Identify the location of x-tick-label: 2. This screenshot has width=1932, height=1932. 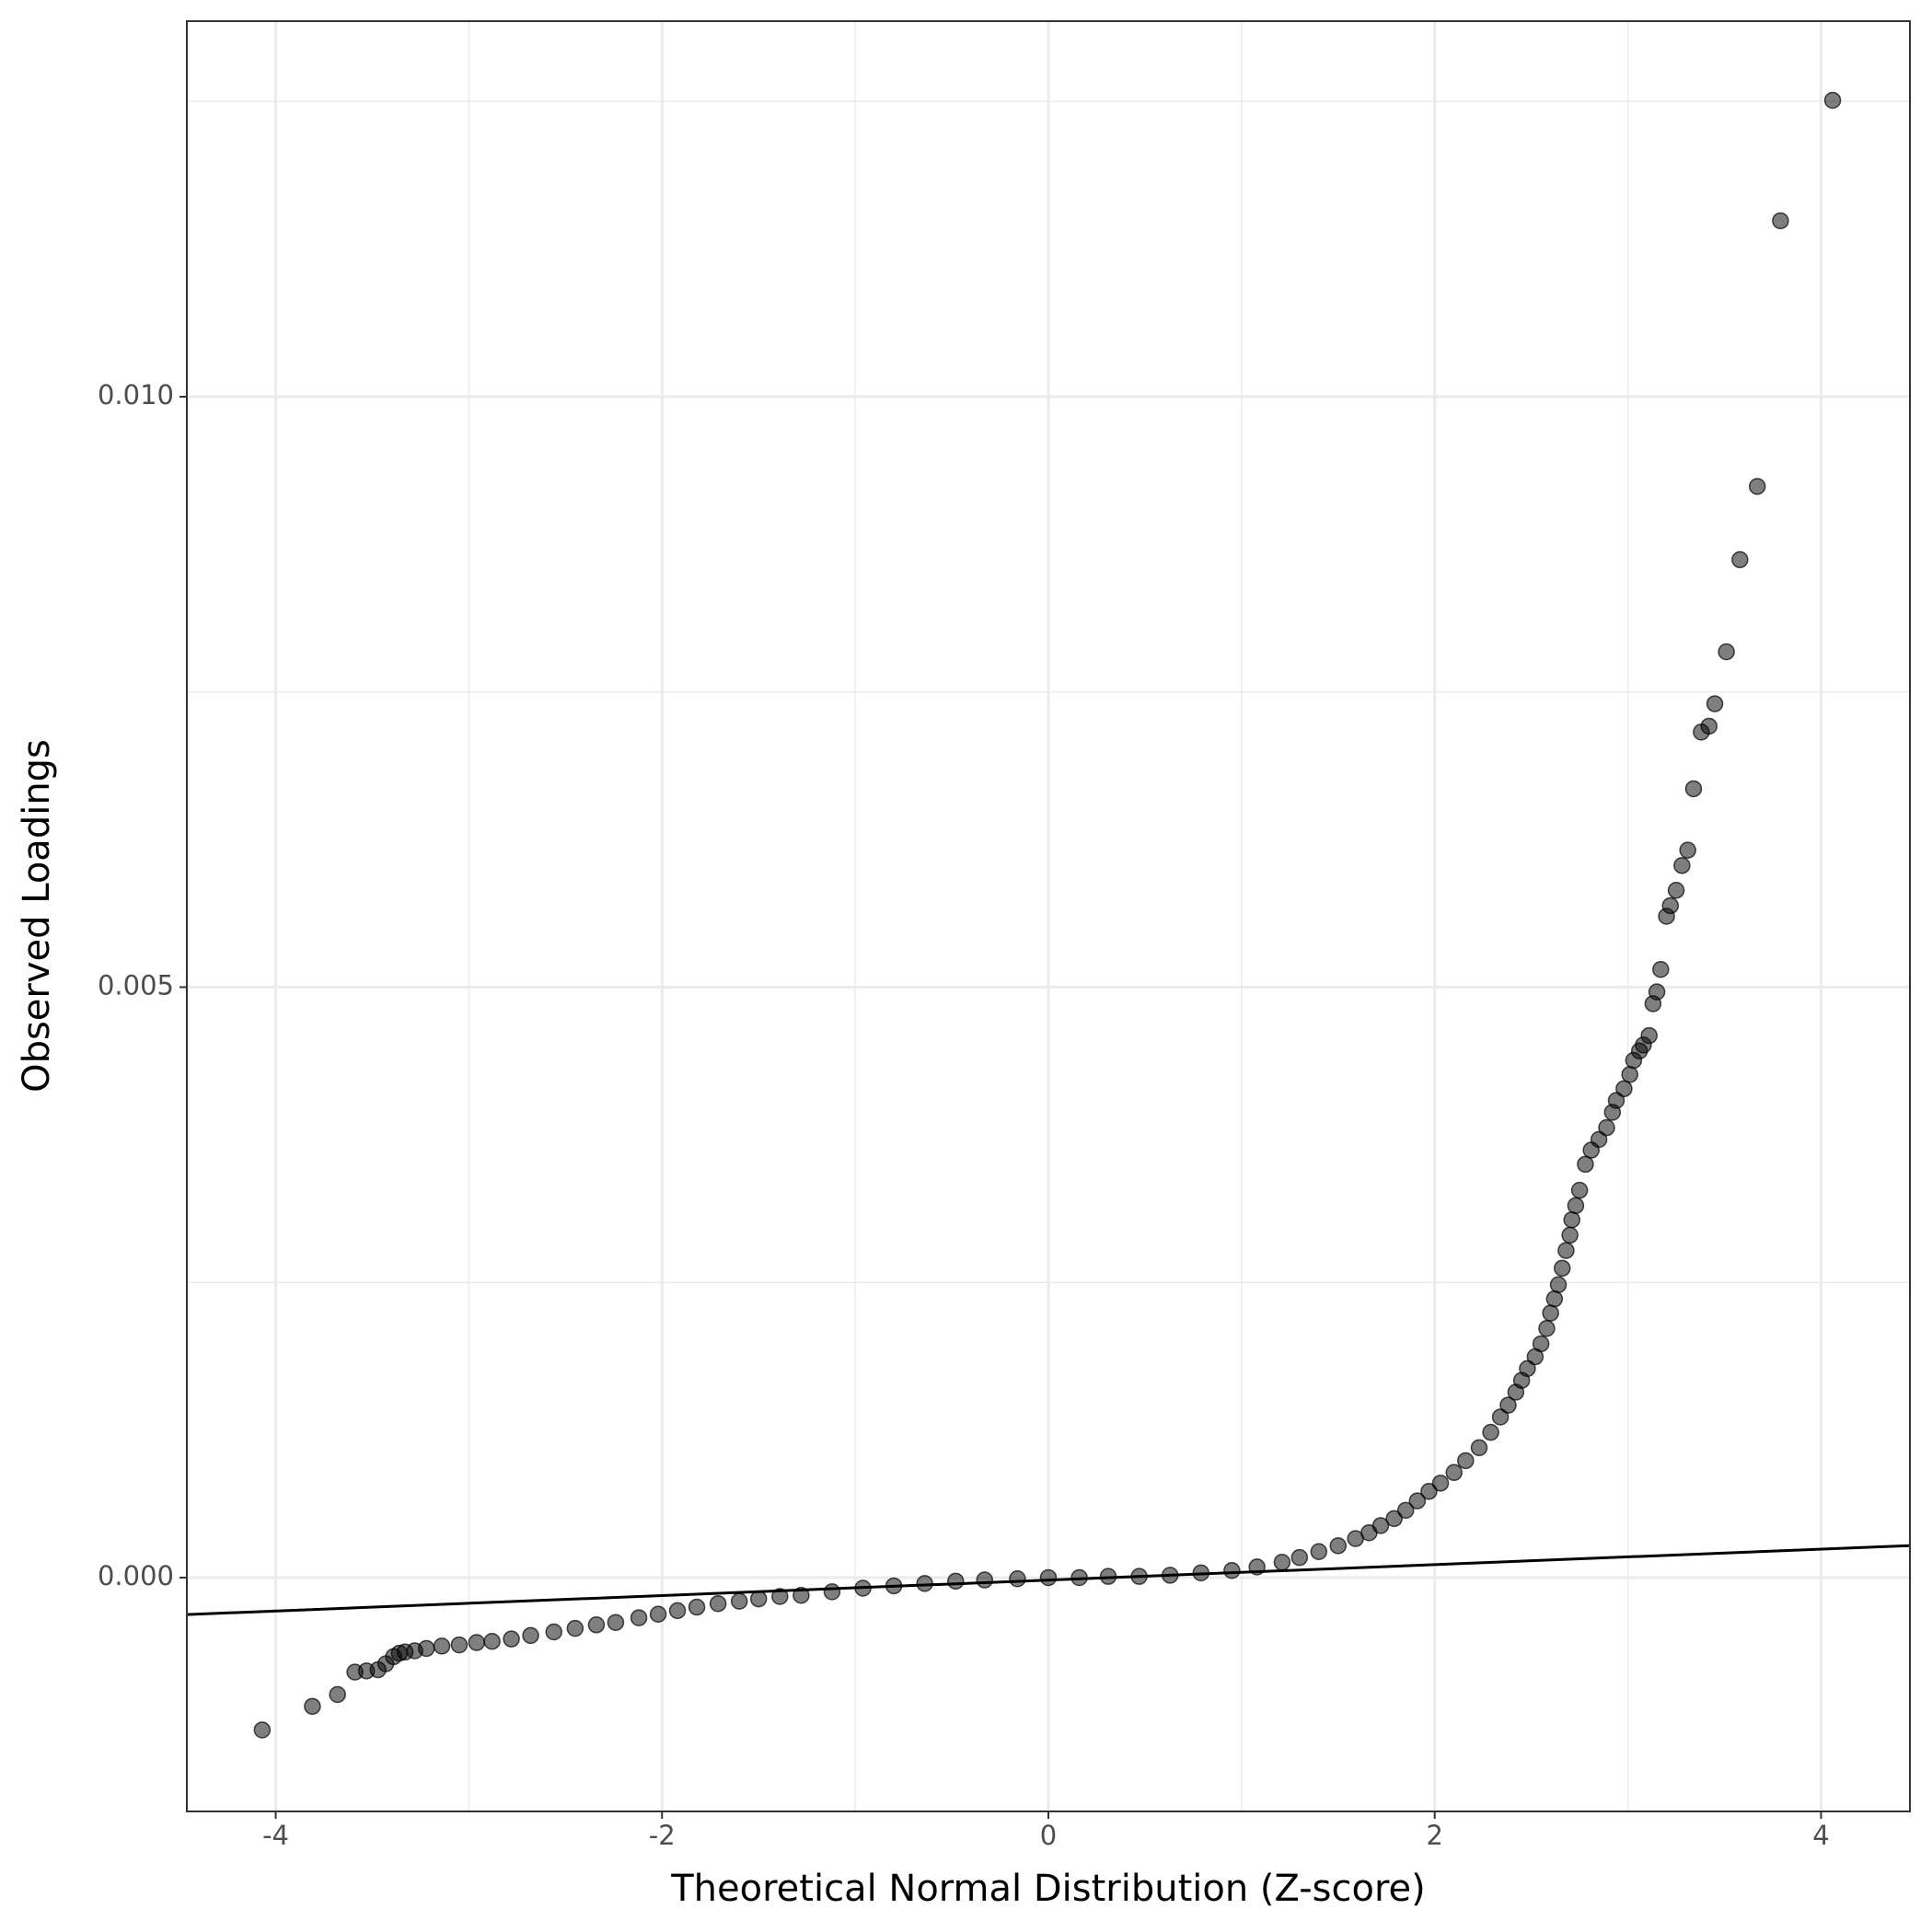
(1435, 1836).